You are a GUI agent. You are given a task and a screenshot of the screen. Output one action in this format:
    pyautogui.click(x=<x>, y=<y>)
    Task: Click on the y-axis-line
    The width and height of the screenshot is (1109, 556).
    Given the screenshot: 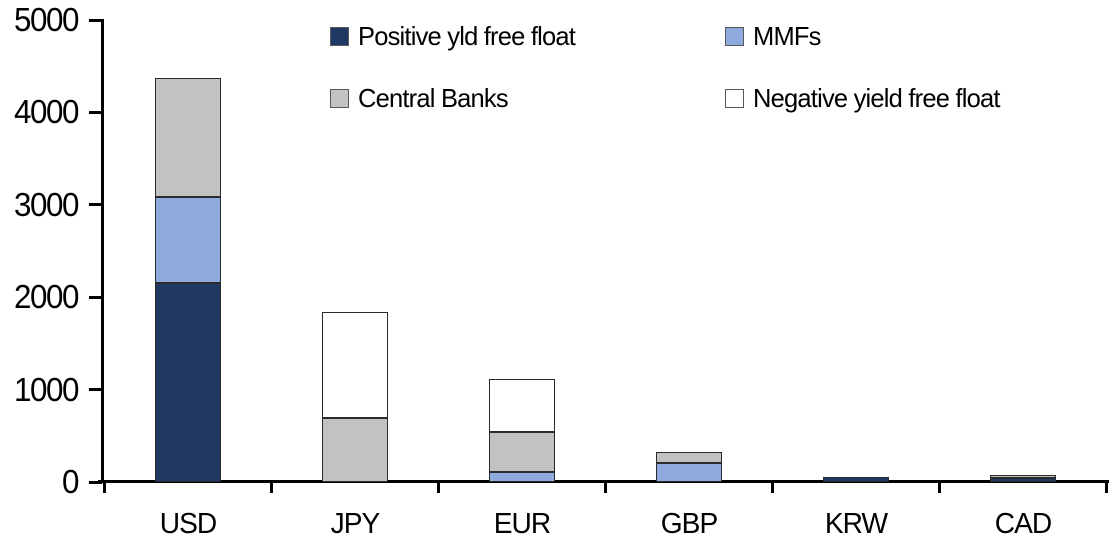 What is the action you would take?
    pyautogui.click(x=102, y=251)
    